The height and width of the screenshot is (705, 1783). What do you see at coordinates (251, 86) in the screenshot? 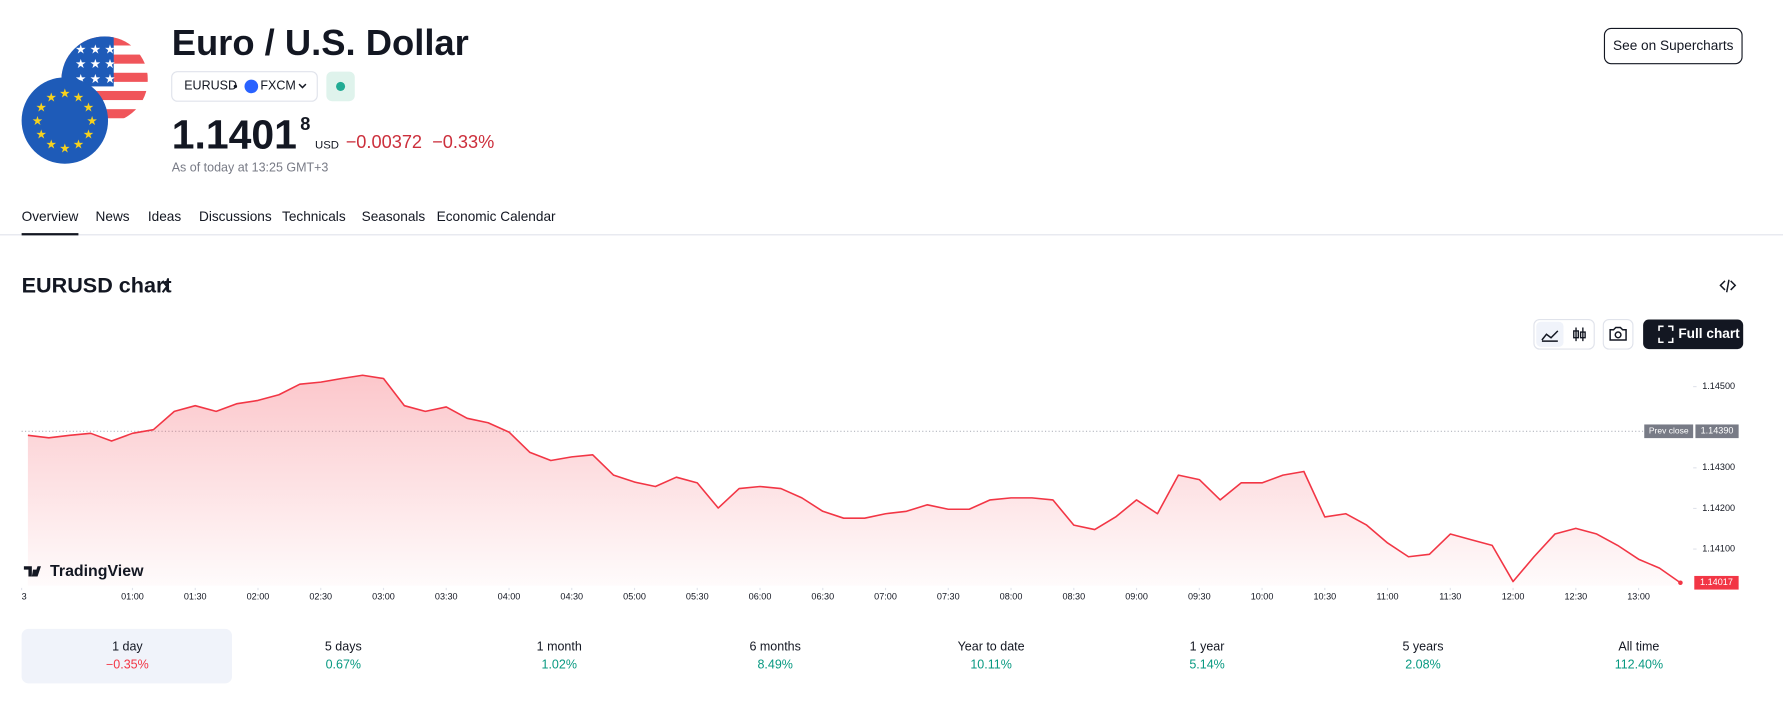
I see `exchange-logo` at bounding box center [251, 86].